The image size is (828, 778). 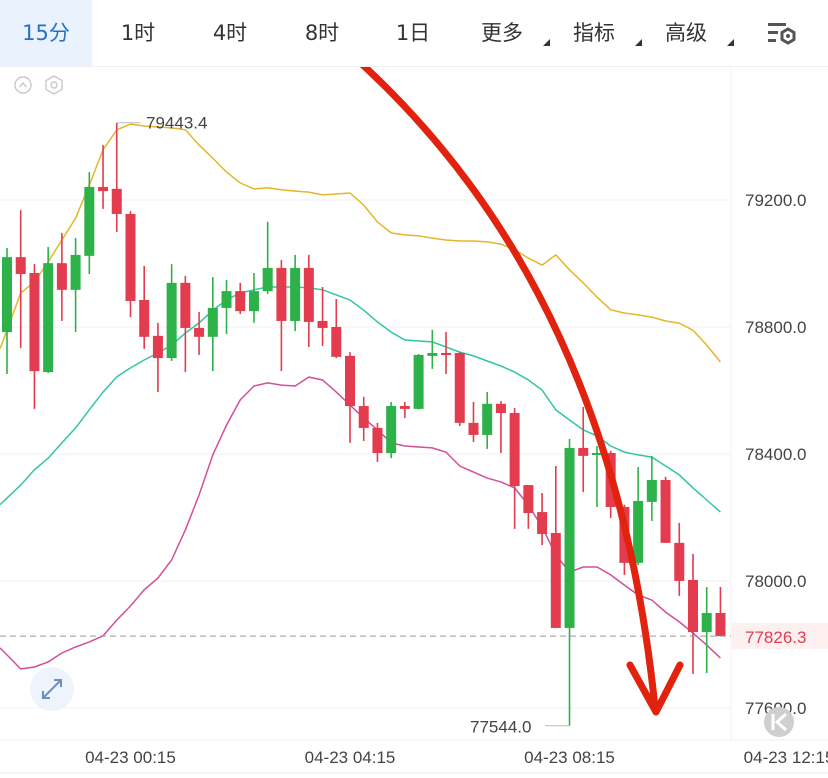 I want to click on tab-0: 15分, so click(x=46, y=33).